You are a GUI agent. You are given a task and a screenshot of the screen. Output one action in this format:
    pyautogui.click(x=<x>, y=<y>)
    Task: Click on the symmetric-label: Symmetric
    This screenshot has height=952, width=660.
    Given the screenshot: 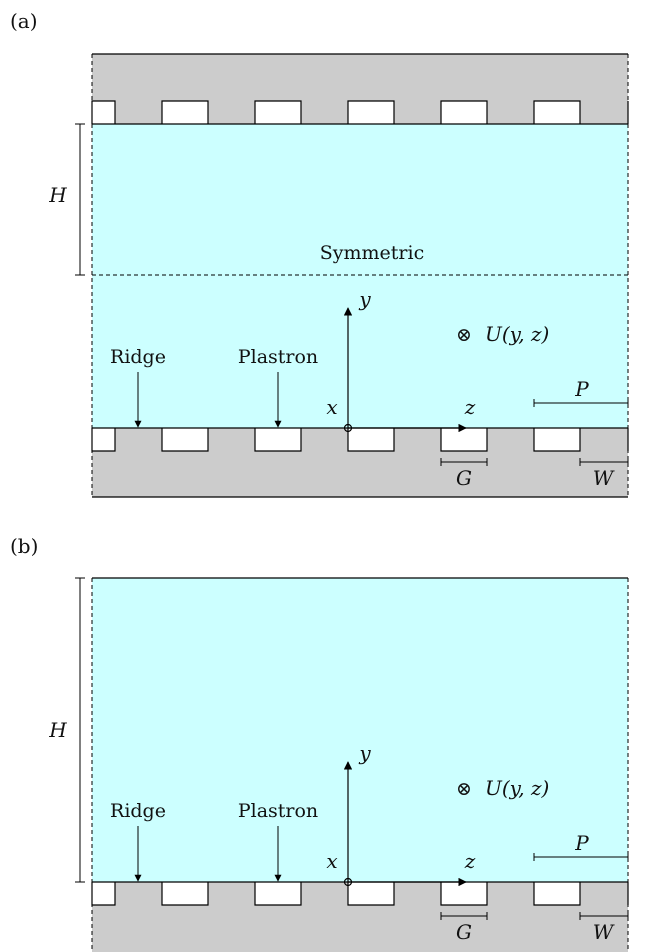 What is the action you would take?
    pyautogui.click(x=372, y=253)
    